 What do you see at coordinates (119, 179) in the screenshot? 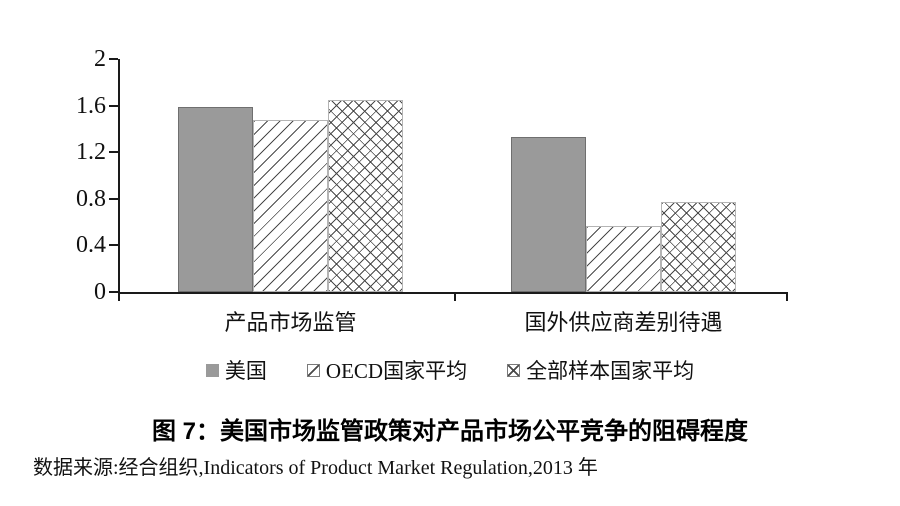
I see `y-axis-line` at bounding box center [119, 179].